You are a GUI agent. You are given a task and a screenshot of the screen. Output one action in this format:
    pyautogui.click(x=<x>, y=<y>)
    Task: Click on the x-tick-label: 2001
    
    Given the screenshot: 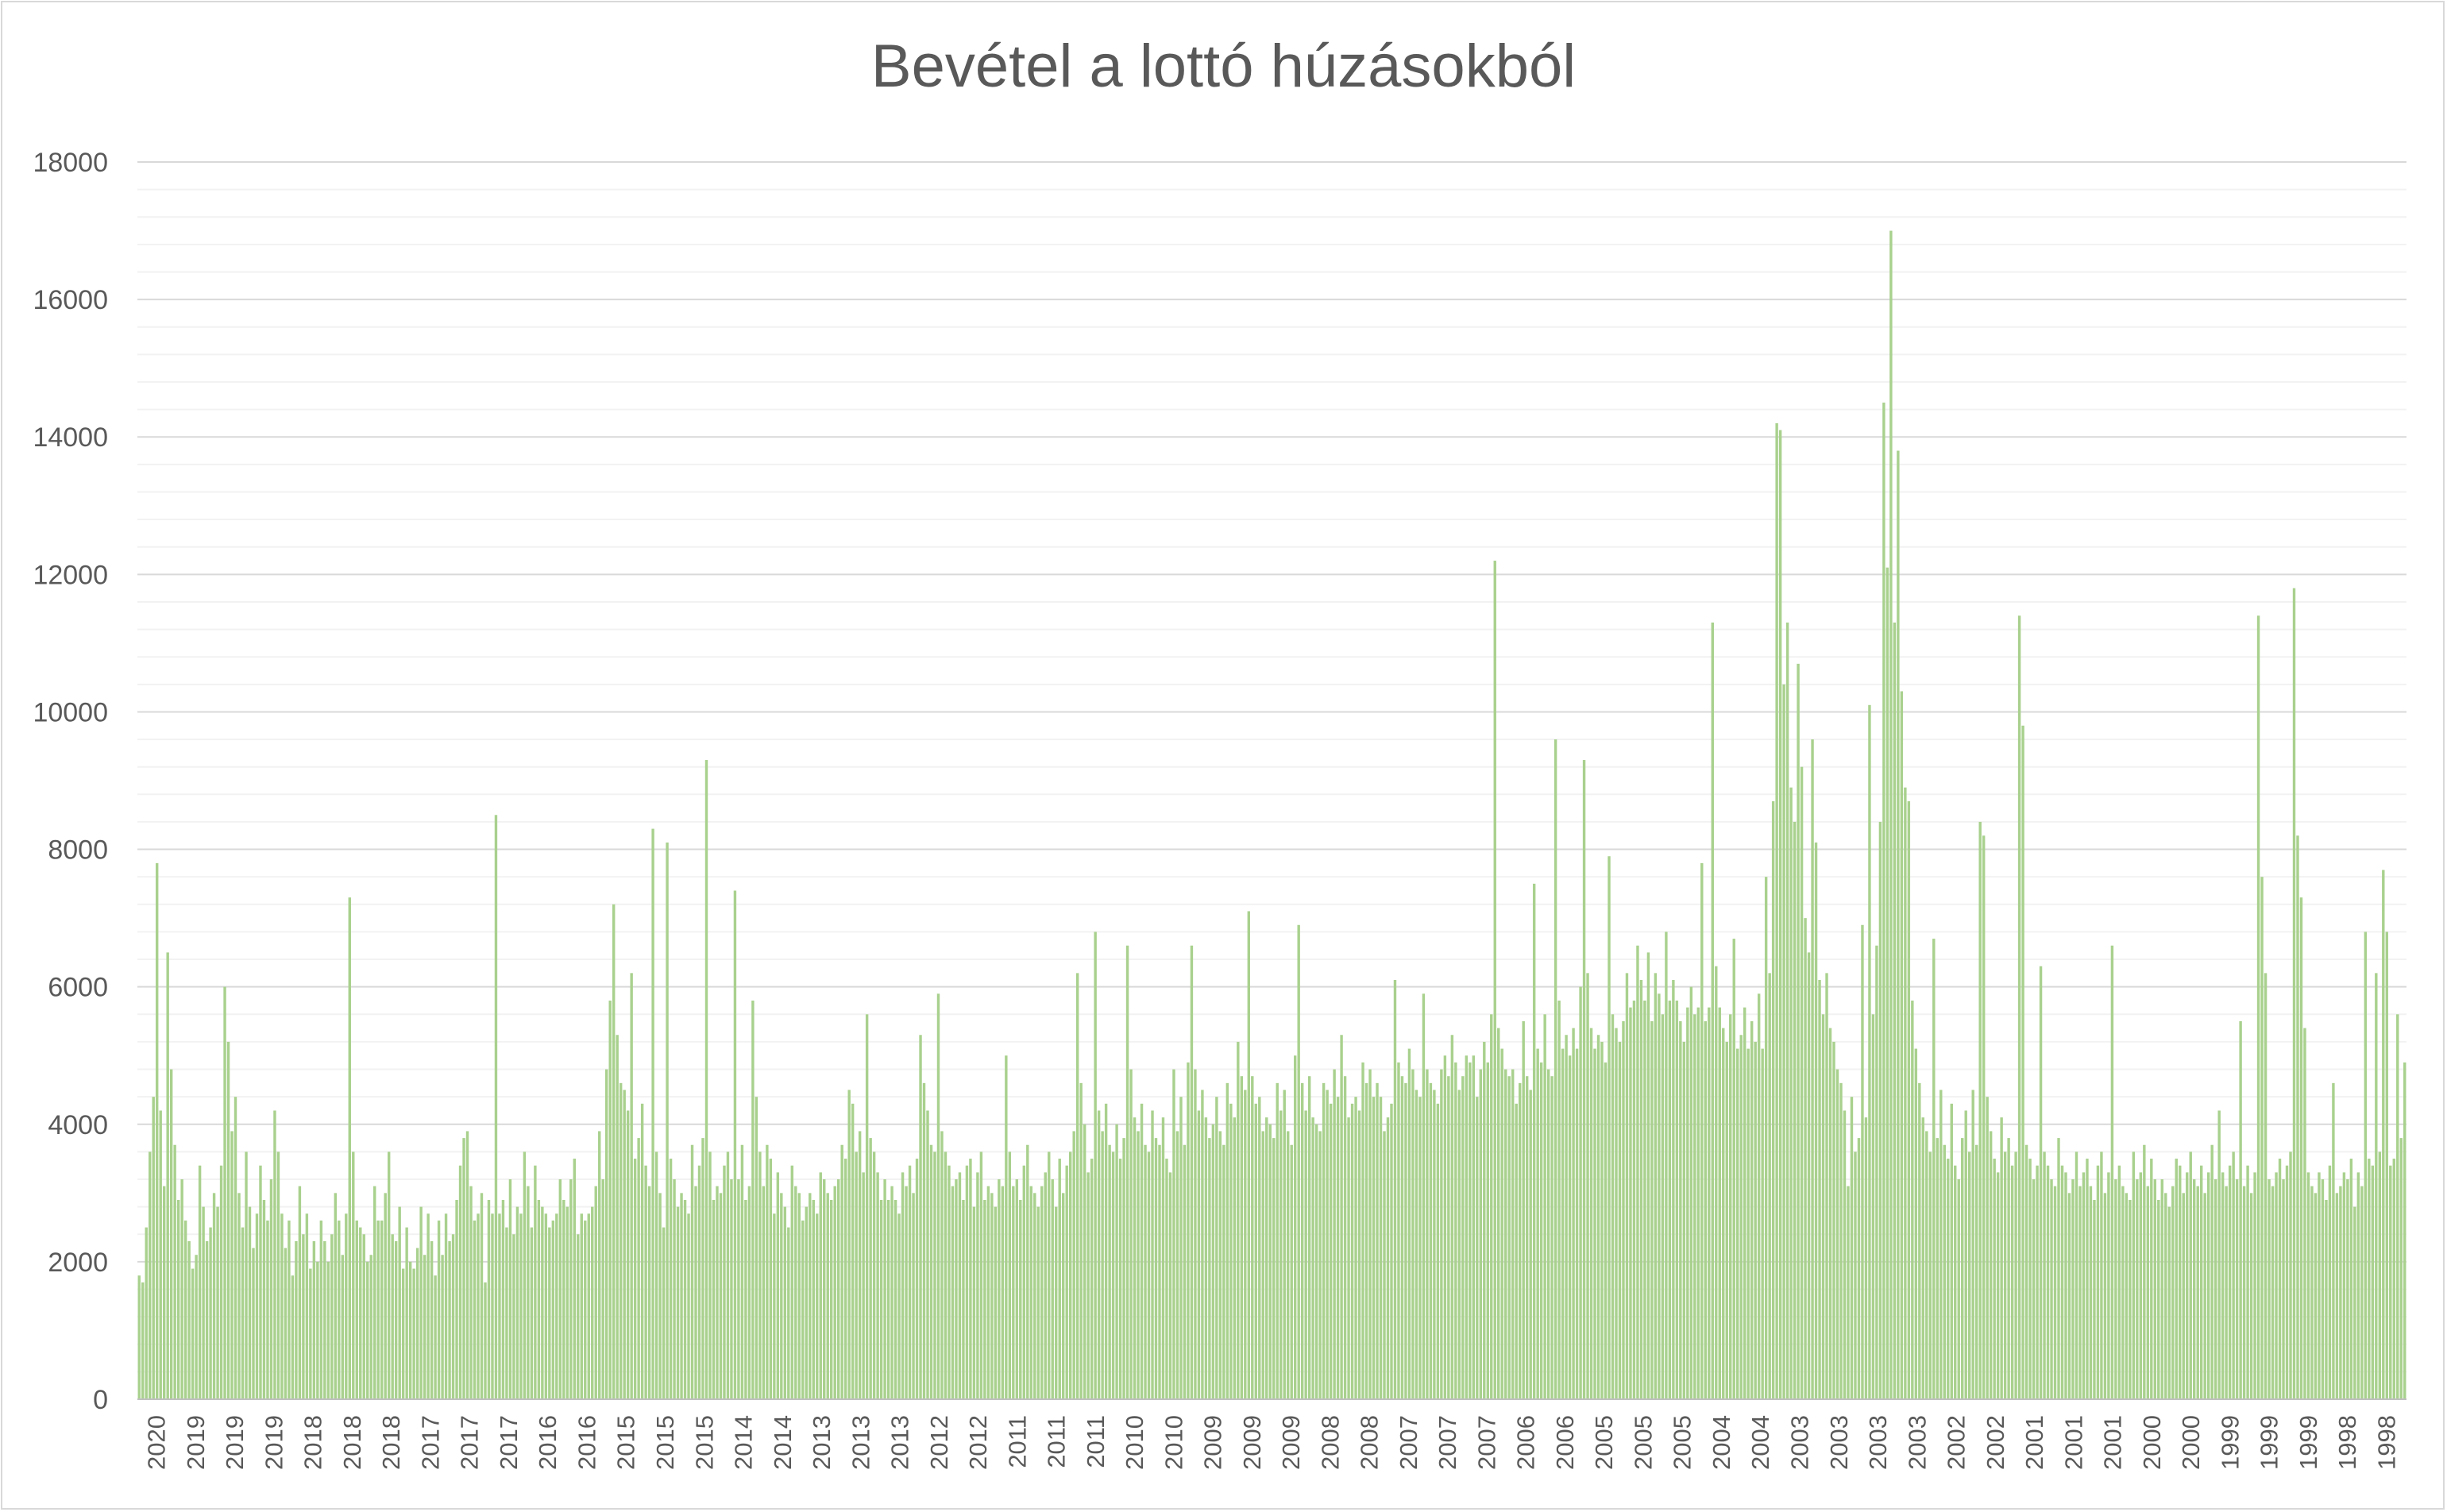 What is the action you would take?
    pyautogui.click(x=2073, y=1442)
    